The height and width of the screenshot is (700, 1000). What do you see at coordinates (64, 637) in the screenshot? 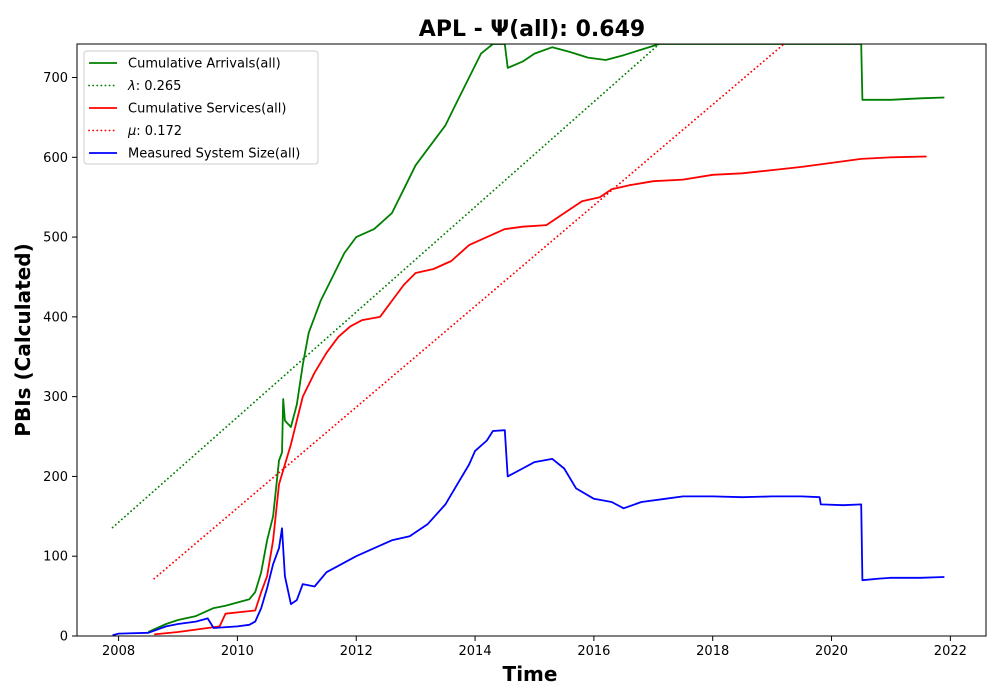
I see `y-tick-label: 0` at bounding box center [64, 637].